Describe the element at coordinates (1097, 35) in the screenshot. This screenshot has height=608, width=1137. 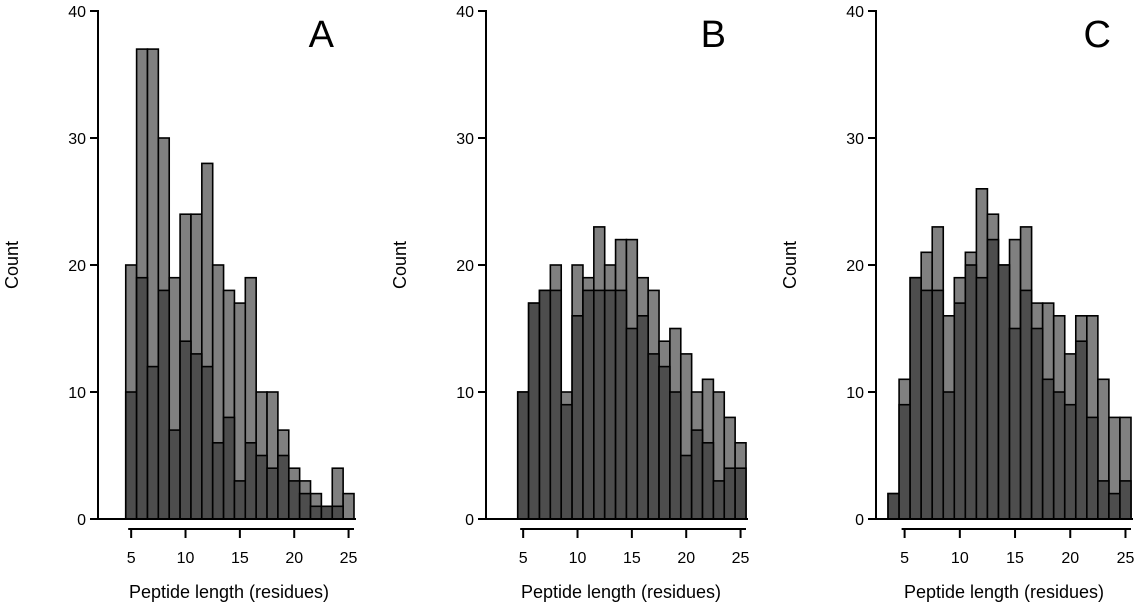
I see `panel-letter: C` at that location.